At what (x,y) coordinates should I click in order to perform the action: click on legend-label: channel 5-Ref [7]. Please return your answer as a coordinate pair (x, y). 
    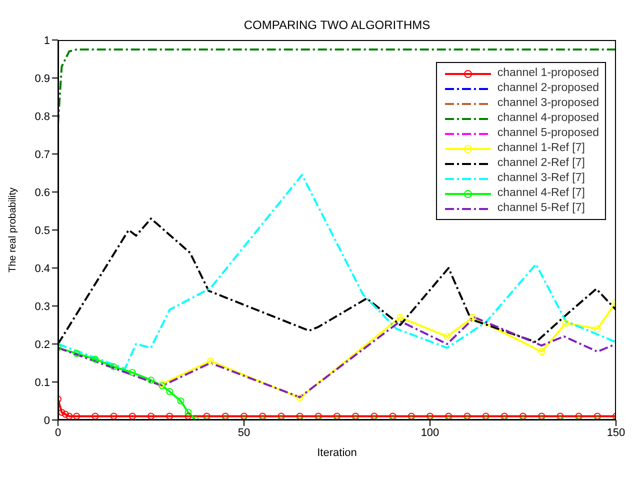
    Looking at the image, I should click on (541, 208).